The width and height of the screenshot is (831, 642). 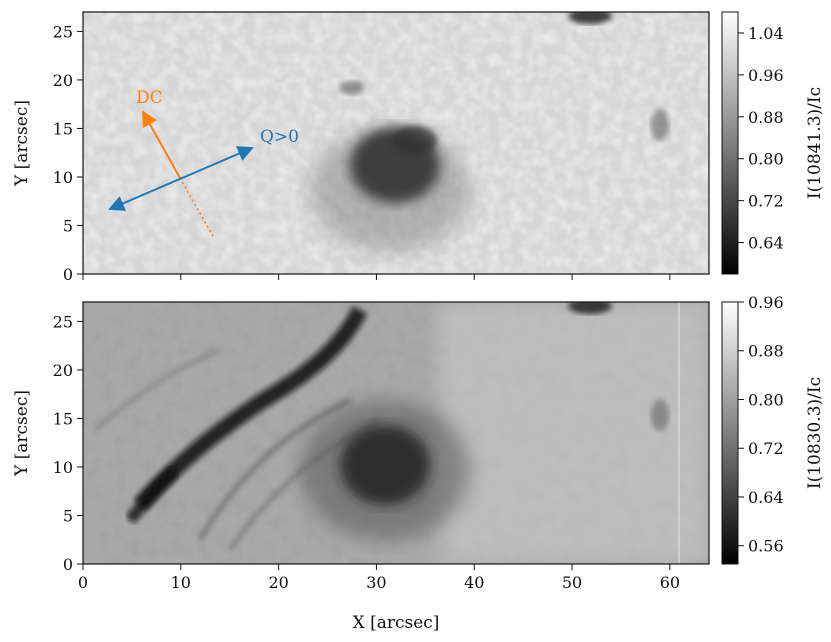 I want to click on colorbar-bottom-label: I(10830.3)/Iᴄ, so click(x=815, y=433).